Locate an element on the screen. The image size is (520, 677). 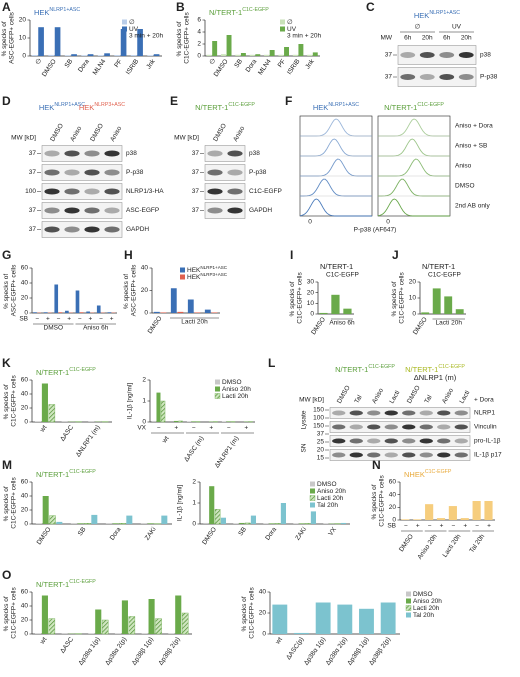
title-text: N/TERT-1 is located at coordinates (351, 369).